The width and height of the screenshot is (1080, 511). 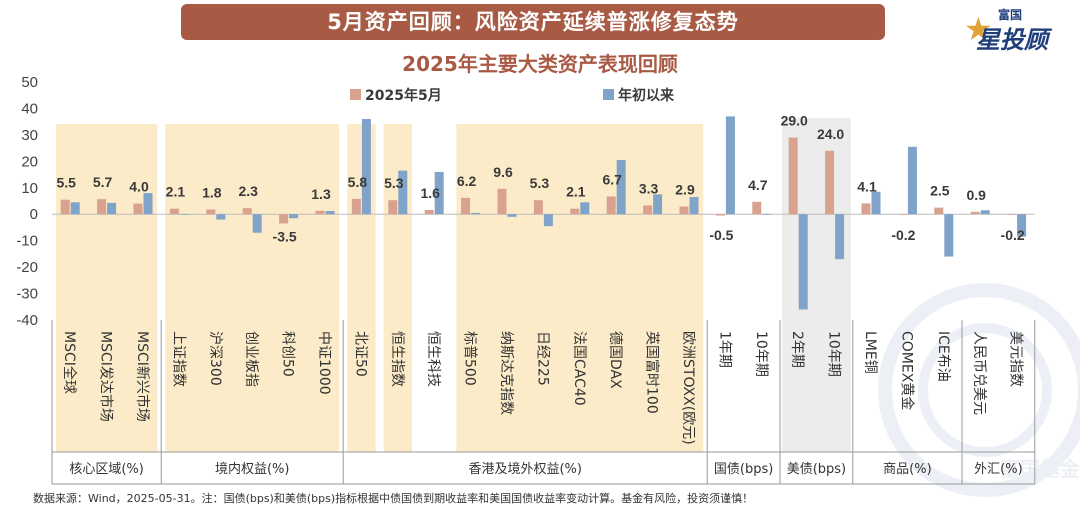 I want to click on data-label: 5.8, so click(x=358, y=182).